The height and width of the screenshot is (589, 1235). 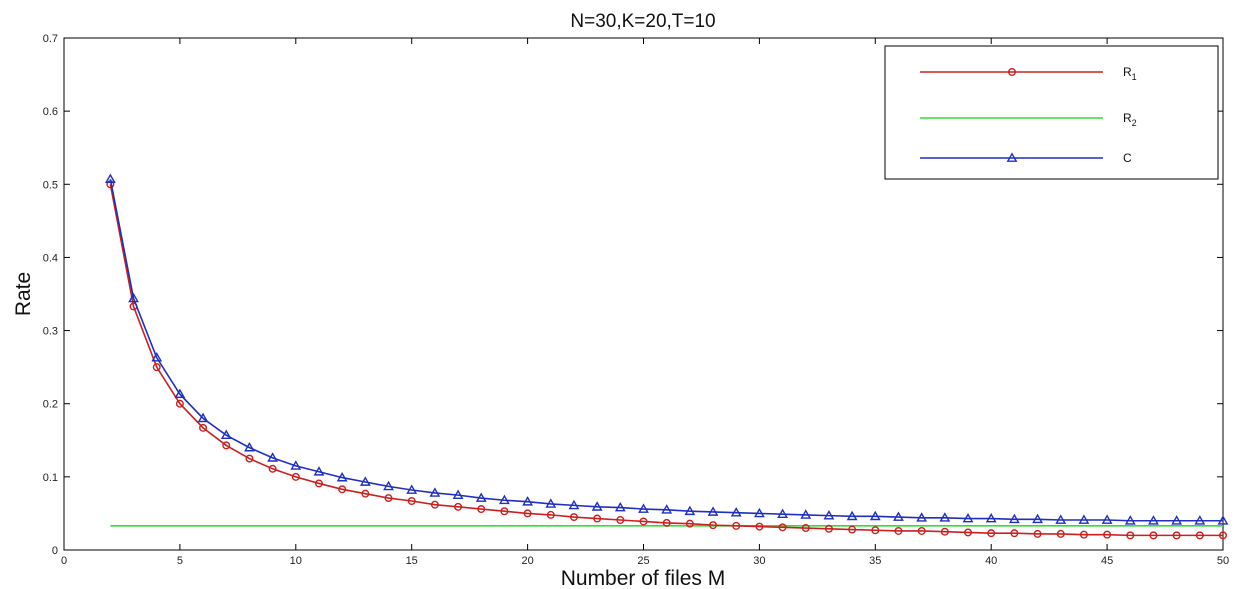 I want to click on legend-marker-C, so click(x=1012, y=157).